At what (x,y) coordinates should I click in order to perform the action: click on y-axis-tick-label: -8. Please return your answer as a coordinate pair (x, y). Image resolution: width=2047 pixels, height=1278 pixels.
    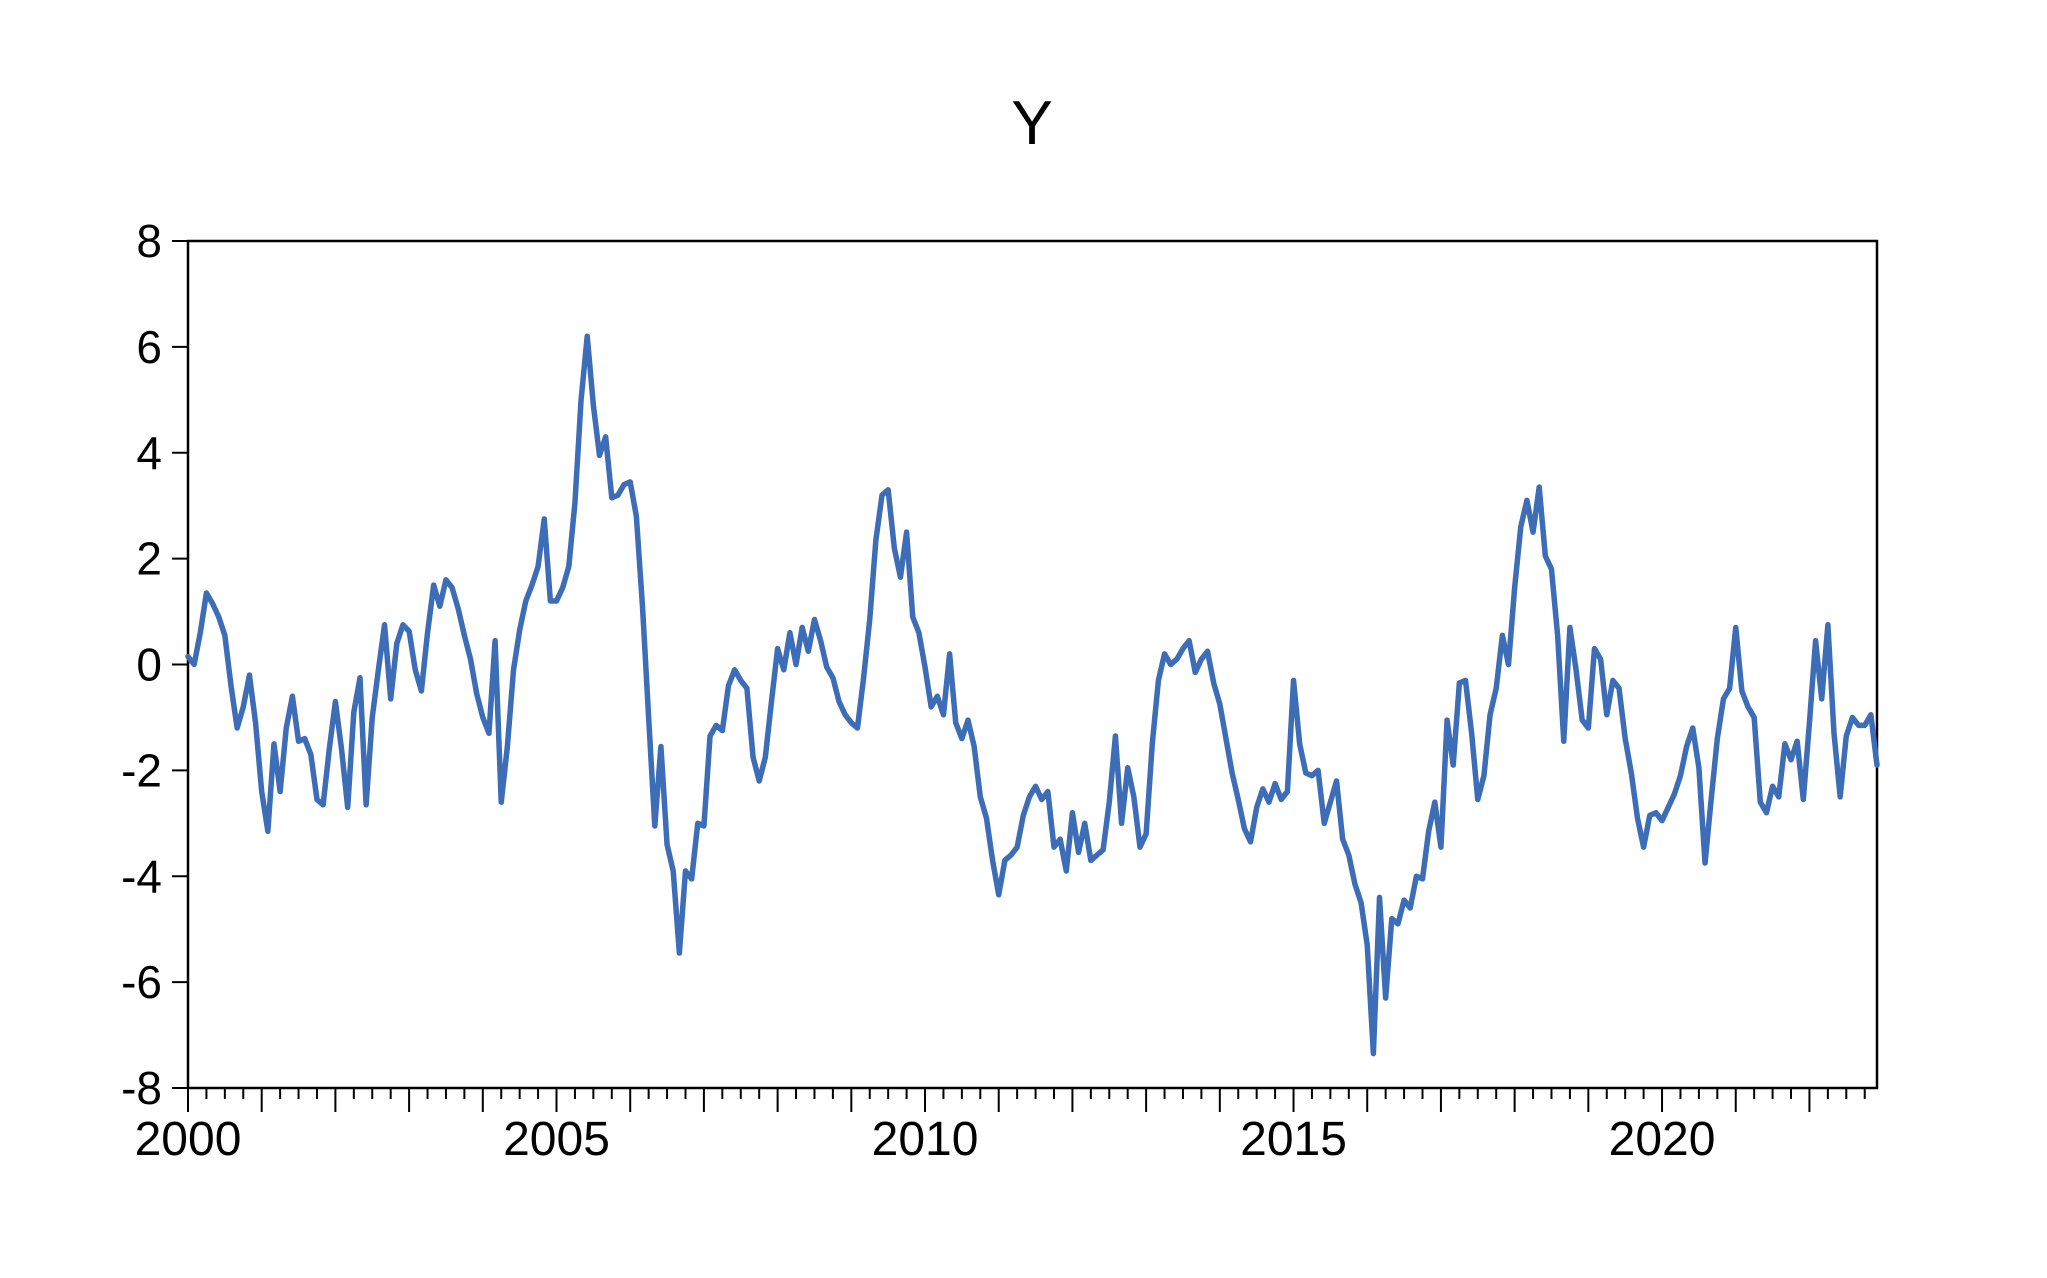
    Looking at the image, I should click on (141, 1088).